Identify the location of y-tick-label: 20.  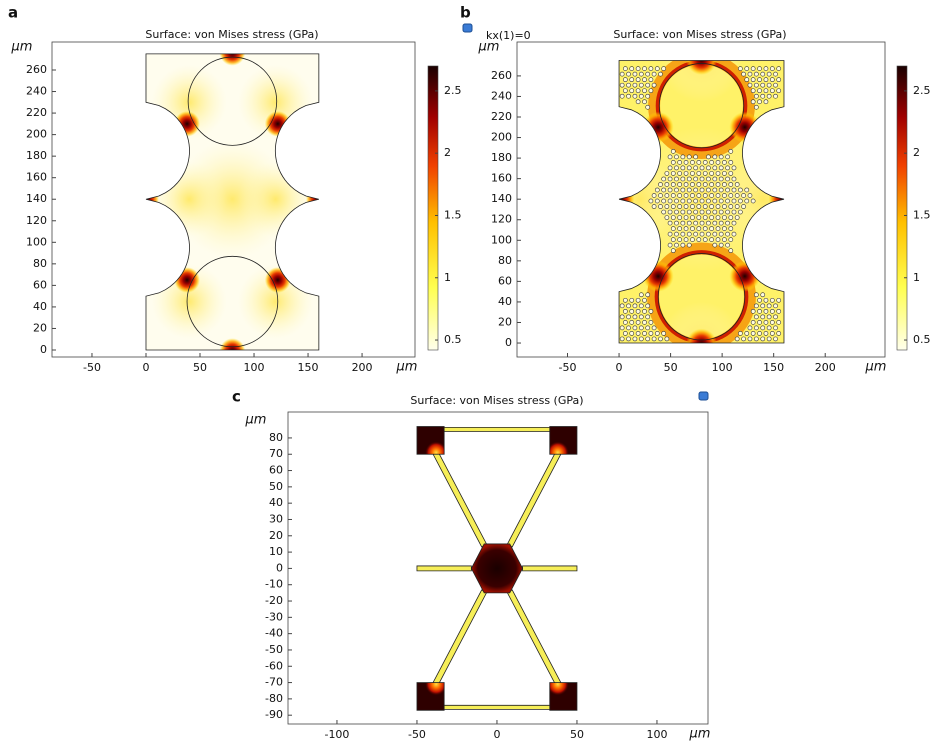
(276, 535).